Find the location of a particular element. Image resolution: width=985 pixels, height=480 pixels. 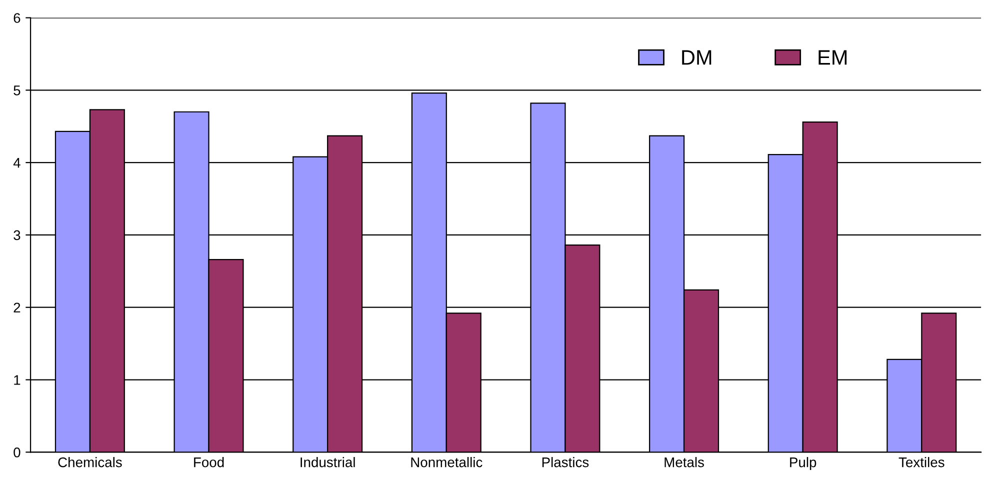

y-tick-label: 4 is located at coordinates (16, 163).